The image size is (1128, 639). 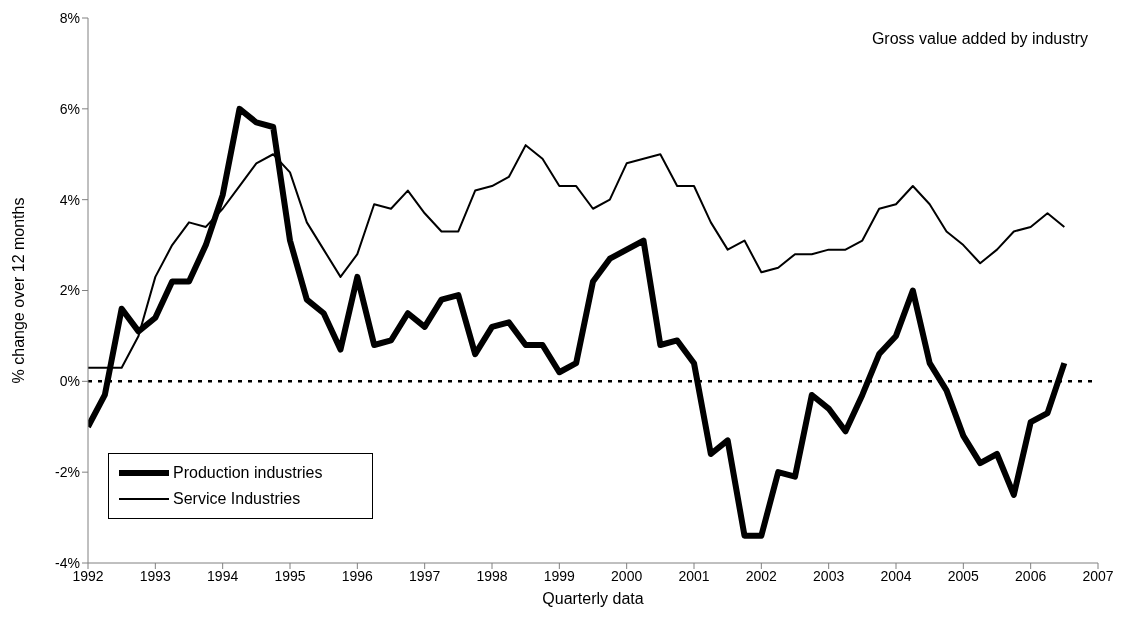 What do you see at coordinates (1031, 575) in the screenshot?
I see `x-tick-label: 2006` at bounding box center [1031, 575].